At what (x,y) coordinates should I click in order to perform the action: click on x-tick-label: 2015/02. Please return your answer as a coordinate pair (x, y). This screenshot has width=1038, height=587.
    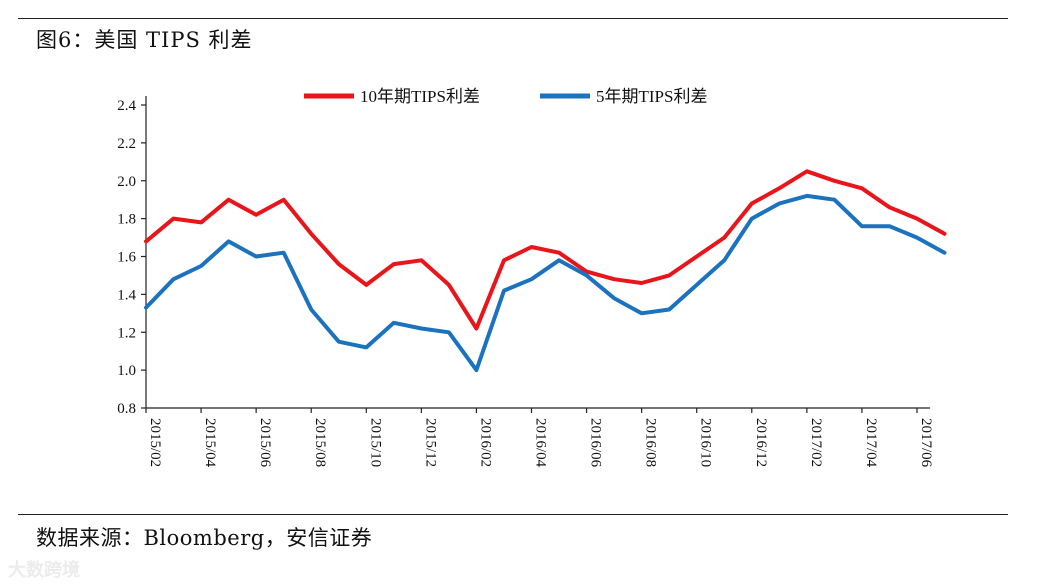
    Looking at the image, I should click on (155, 442).